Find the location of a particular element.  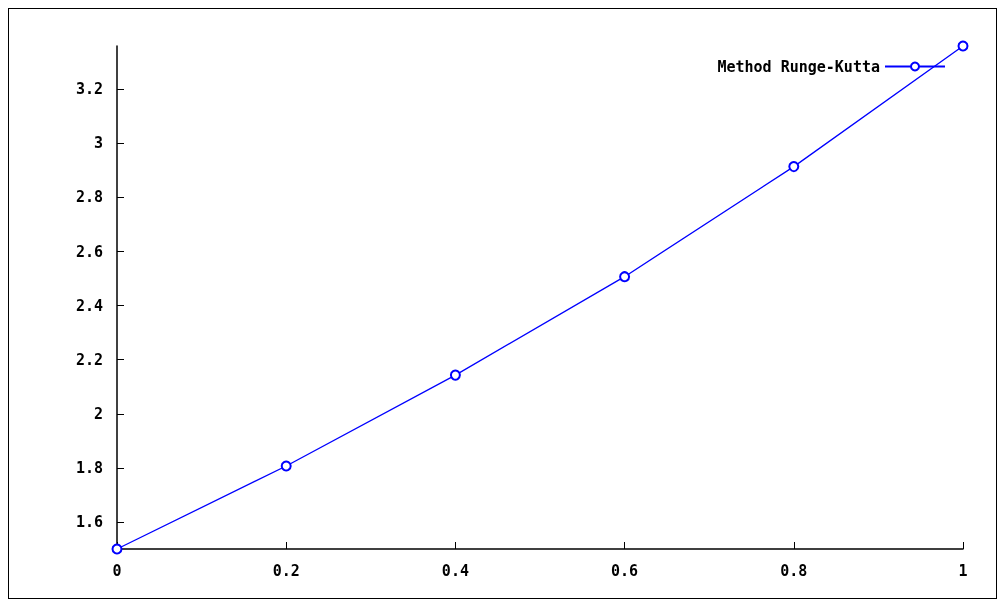

x-tick-label: 0.4 is located at coordinates (455, 570).